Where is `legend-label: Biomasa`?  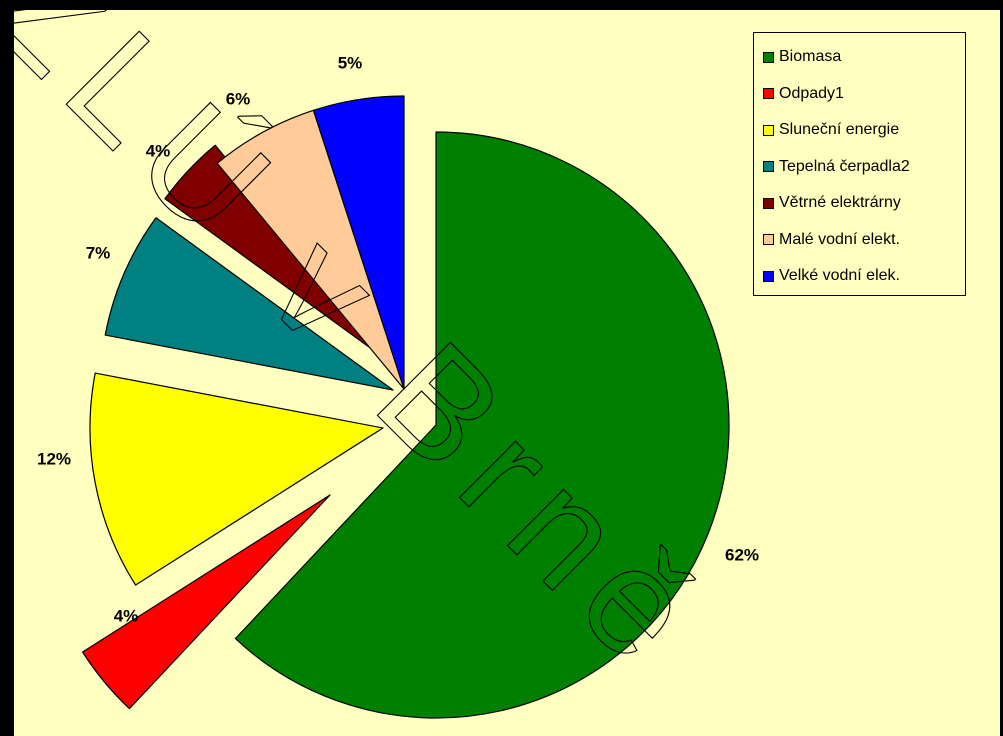 legend-label: Biomasa is located at coordinates (810, 57).